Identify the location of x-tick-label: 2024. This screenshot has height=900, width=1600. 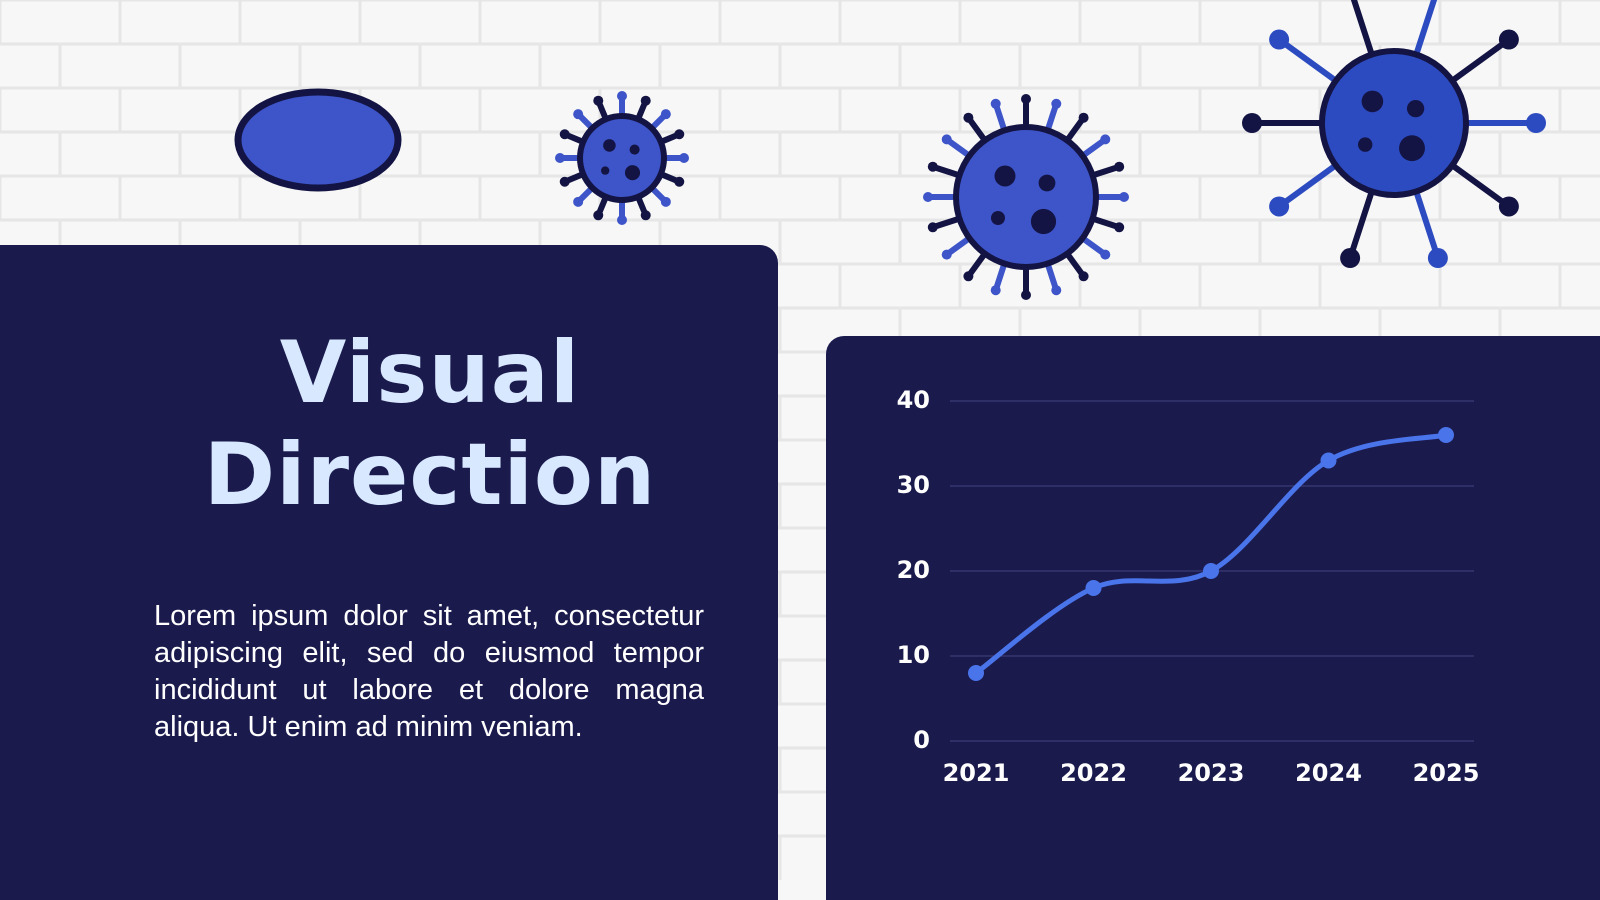
(1328, 773).